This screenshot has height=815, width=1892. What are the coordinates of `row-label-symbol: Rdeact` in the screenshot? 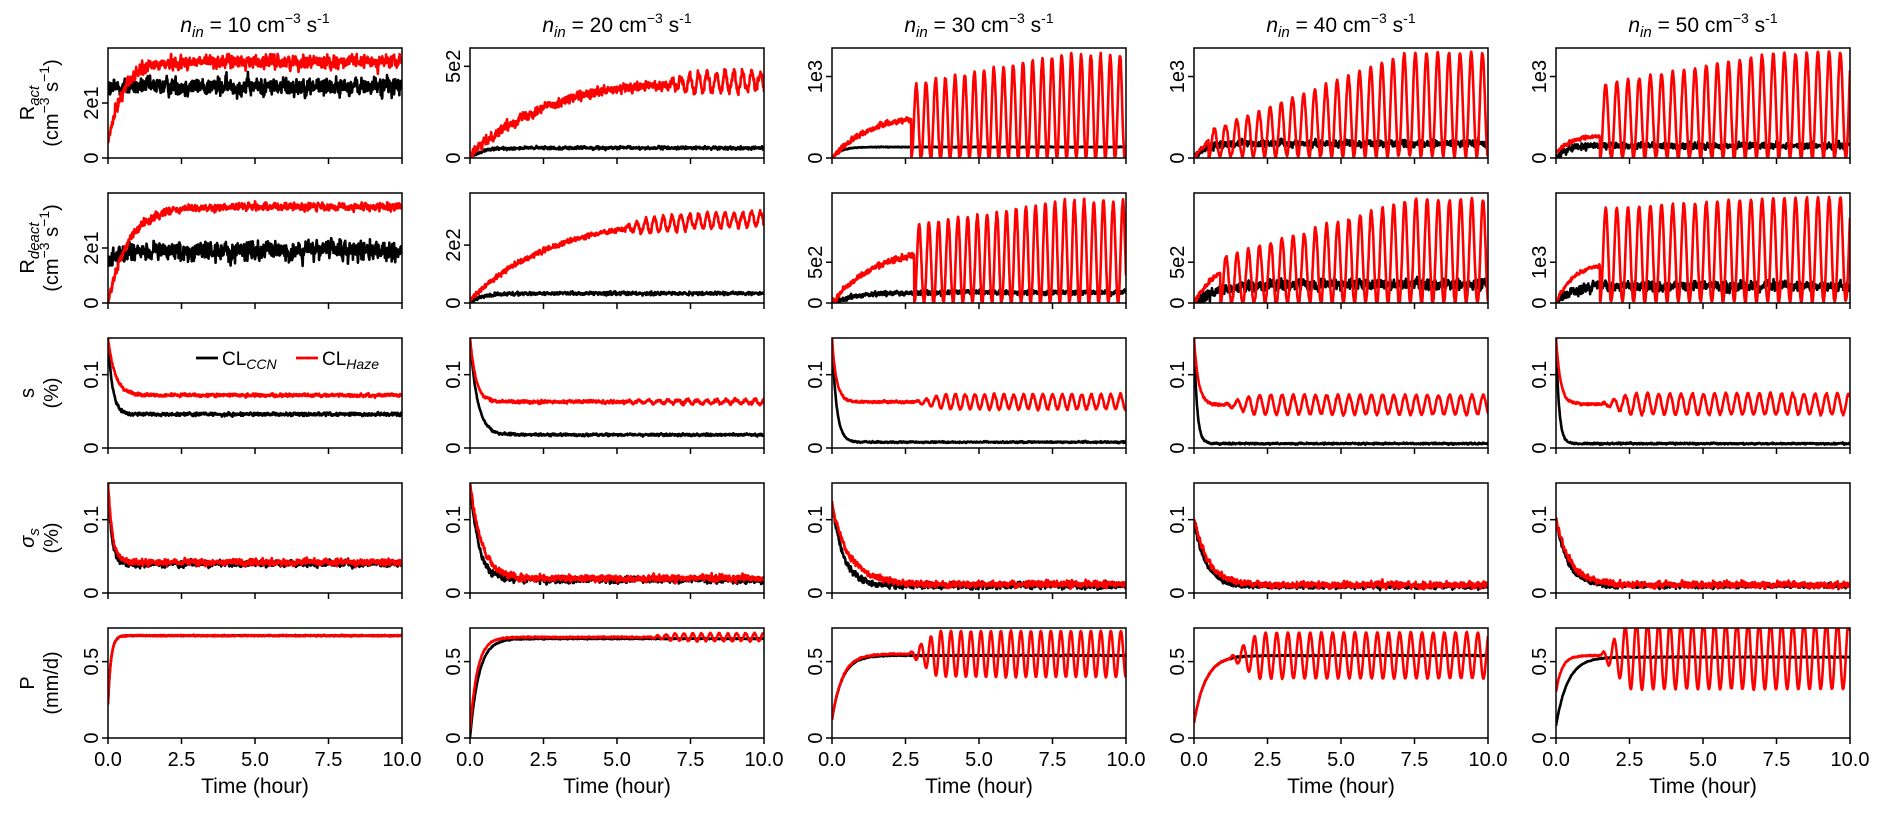 It's located at (30, 248).